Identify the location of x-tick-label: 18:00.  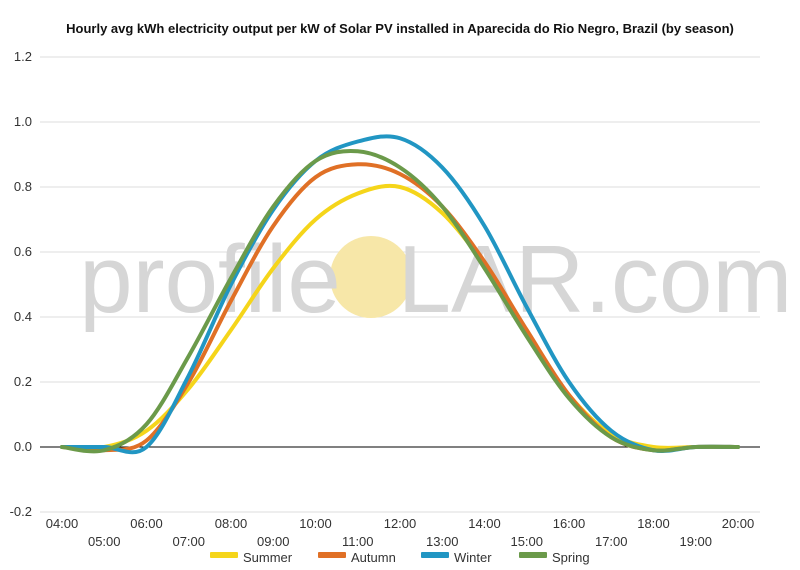
(653, 523).